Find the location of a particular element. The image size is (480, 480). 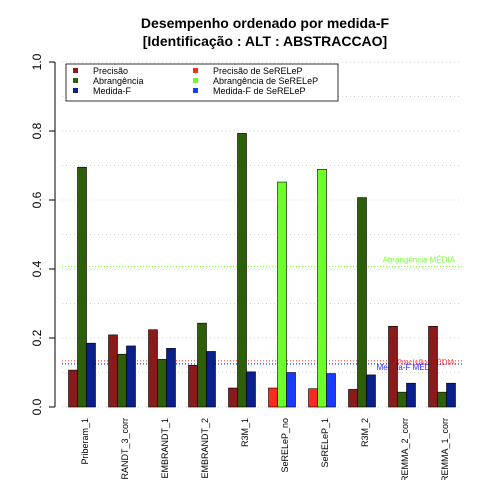

x-tick-label: RANDT_3_corr is located at coordinates (125, 449).